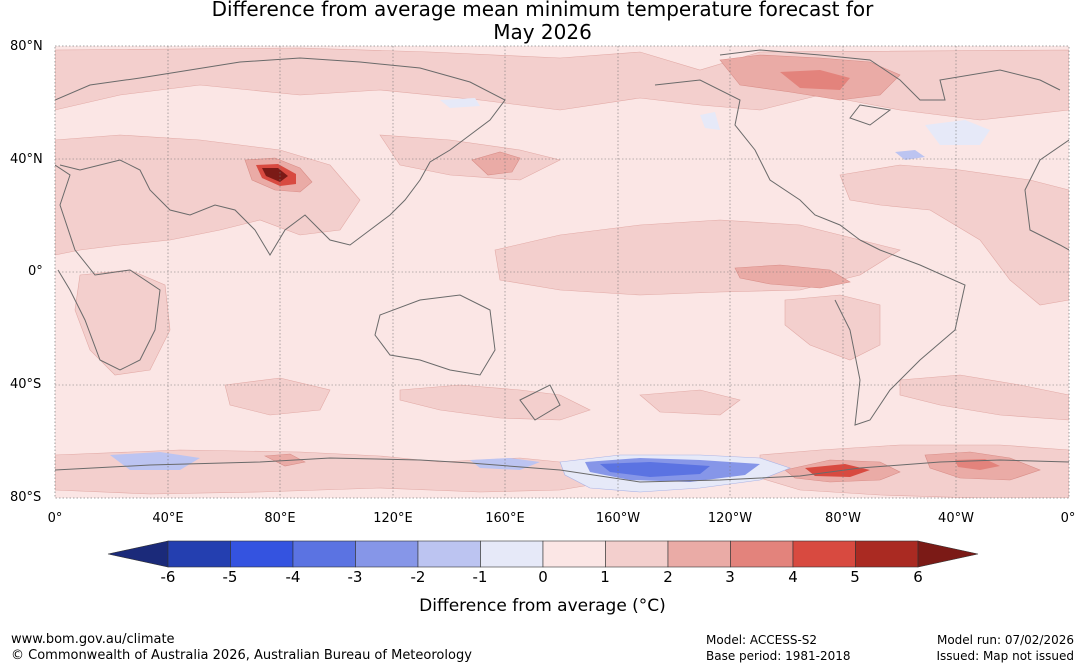 The width and height of the screenshot is (1085, 667). I want to click on colorbar-tick: 5, so click(855, 577).